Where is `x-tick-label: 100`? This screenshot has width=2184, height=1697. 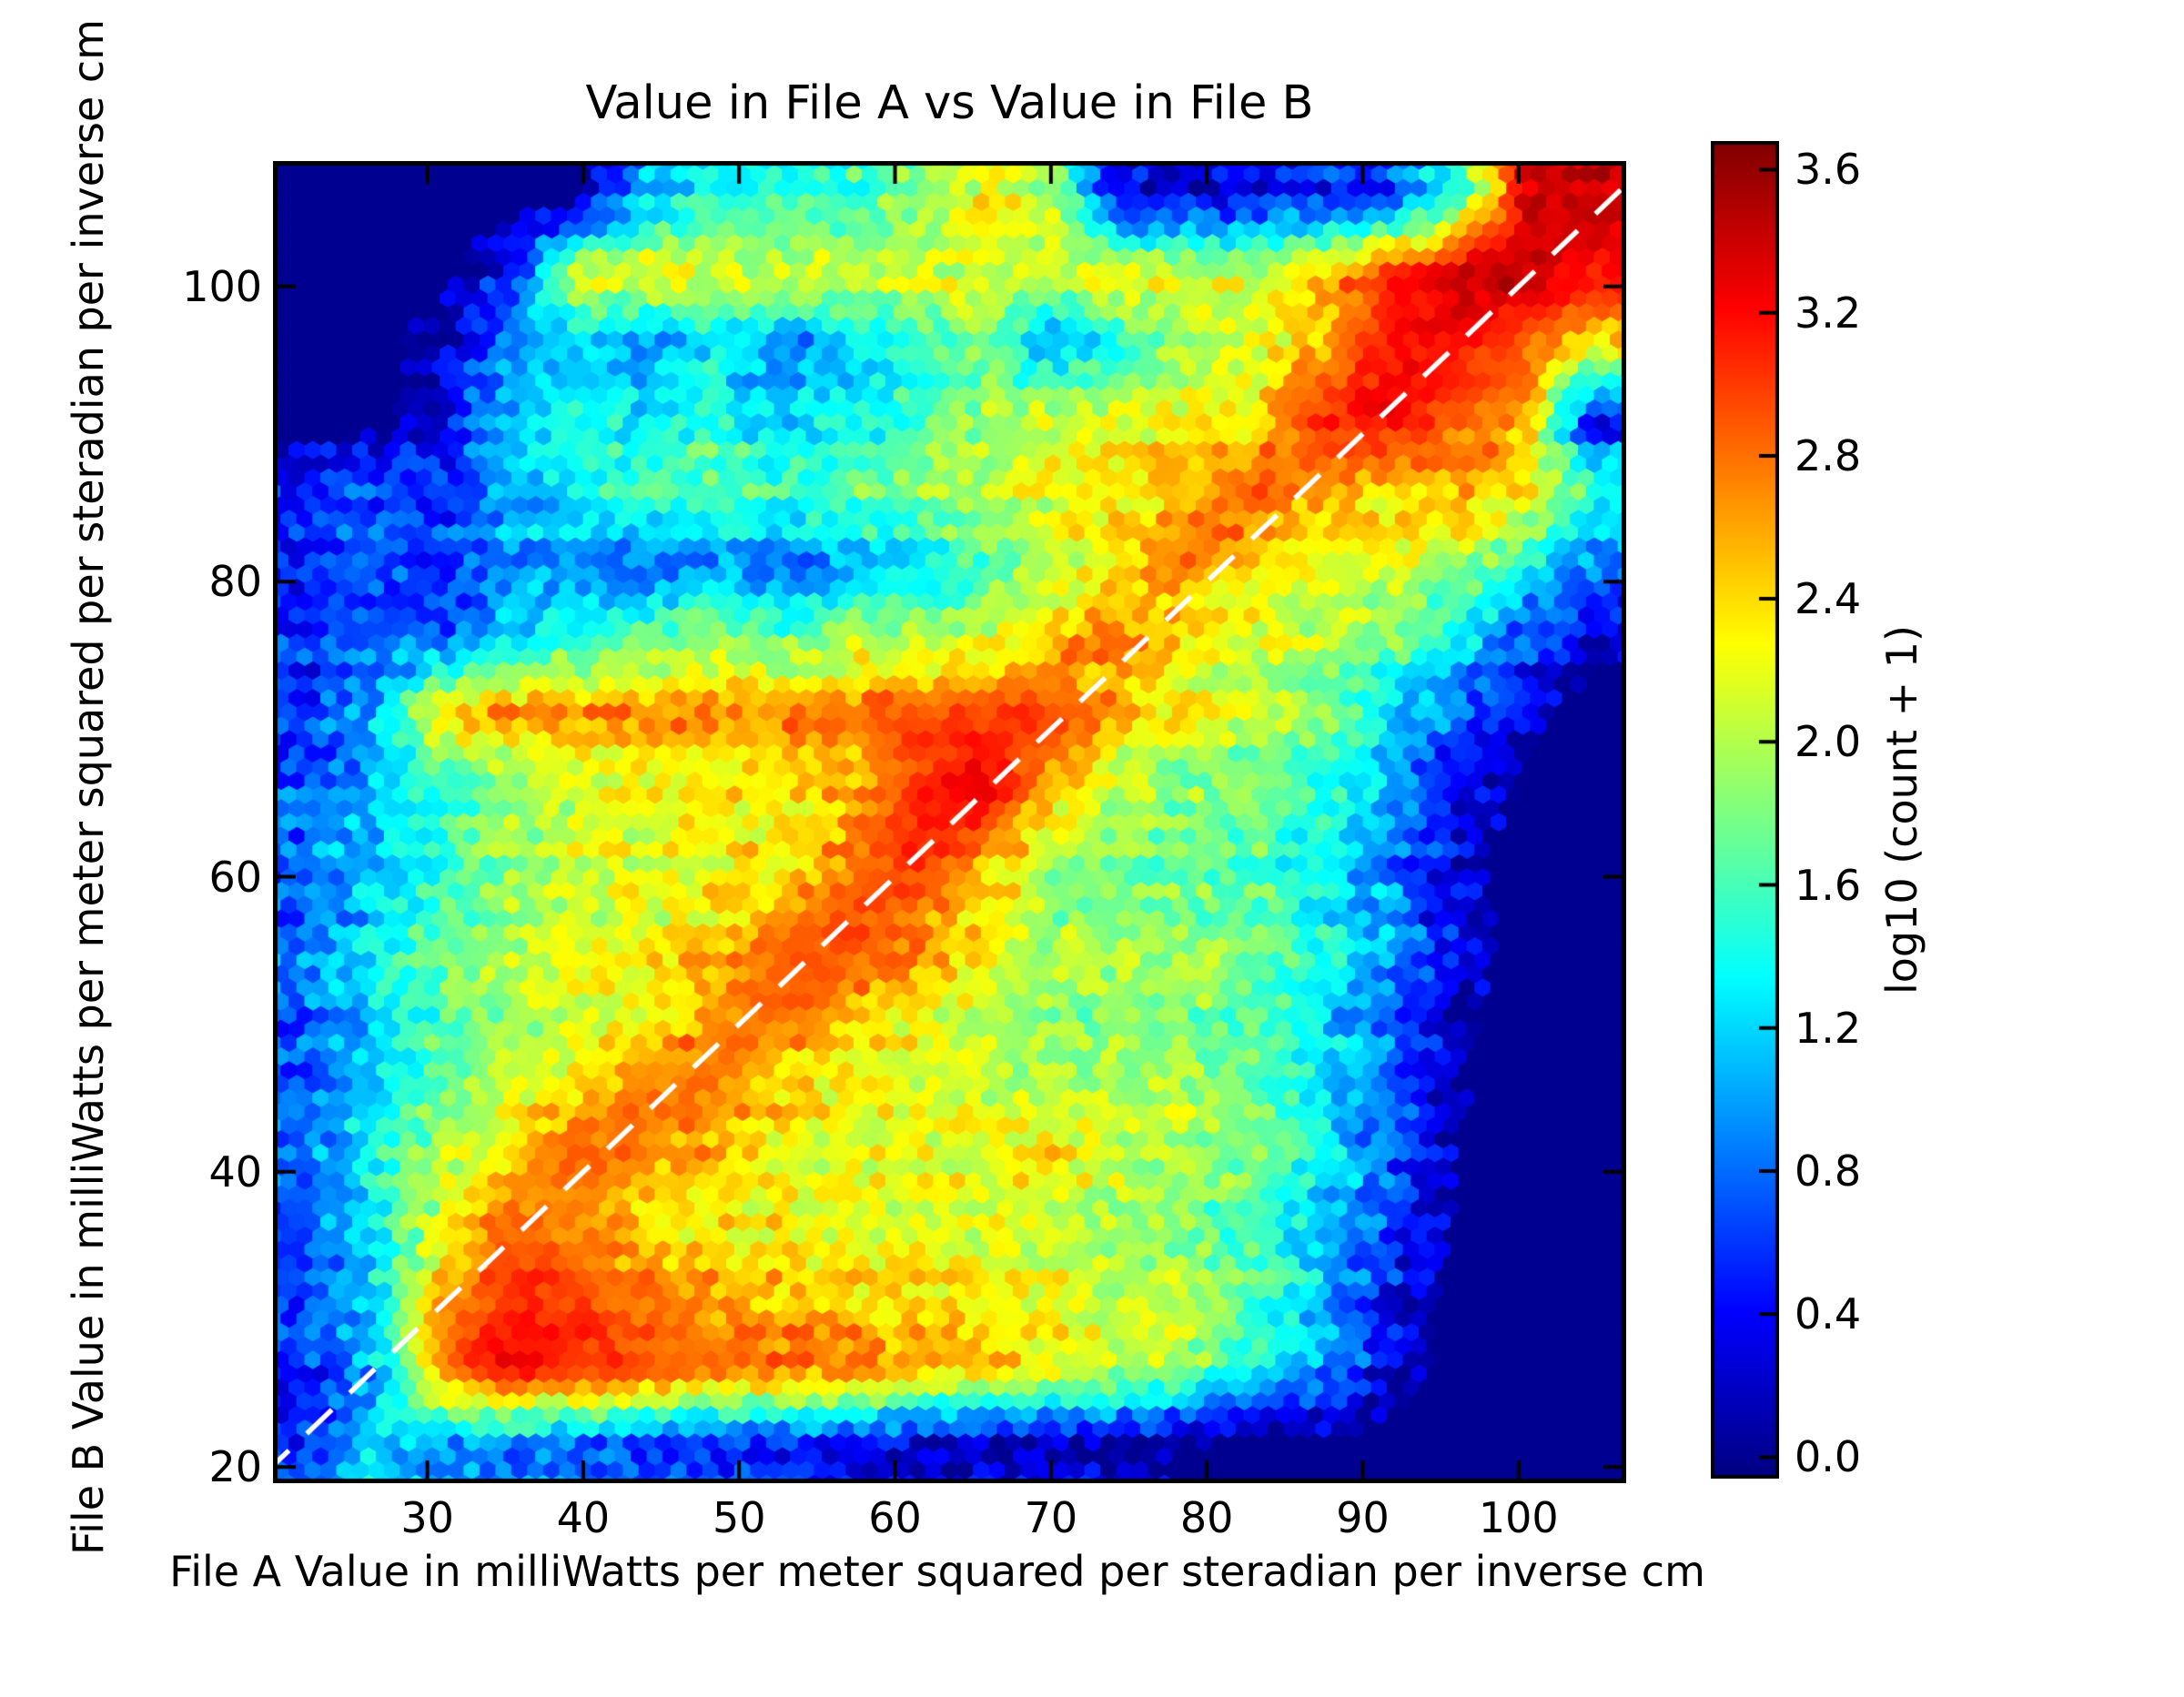 x-tick-label: 100 is located at coordinates (1519, 1517).